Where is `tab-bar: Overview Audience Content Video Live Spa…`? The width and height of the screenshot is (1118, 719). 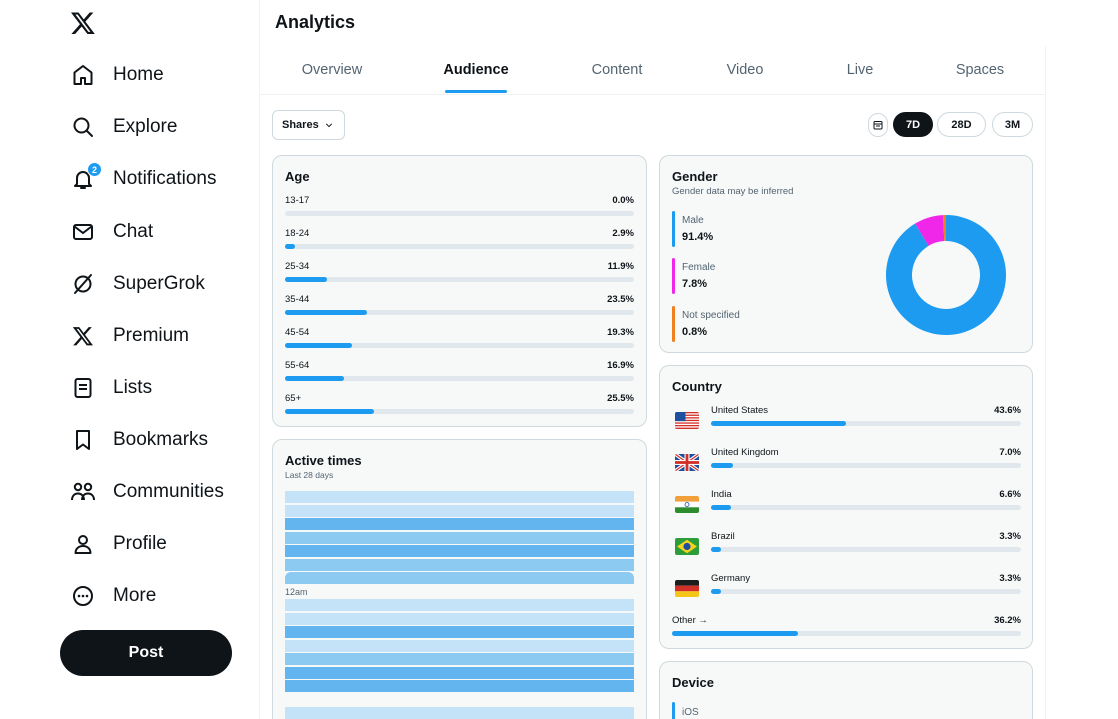 tab-bar: Overview Audience Content Video Live Spa… is located at coordinates (652, 70).